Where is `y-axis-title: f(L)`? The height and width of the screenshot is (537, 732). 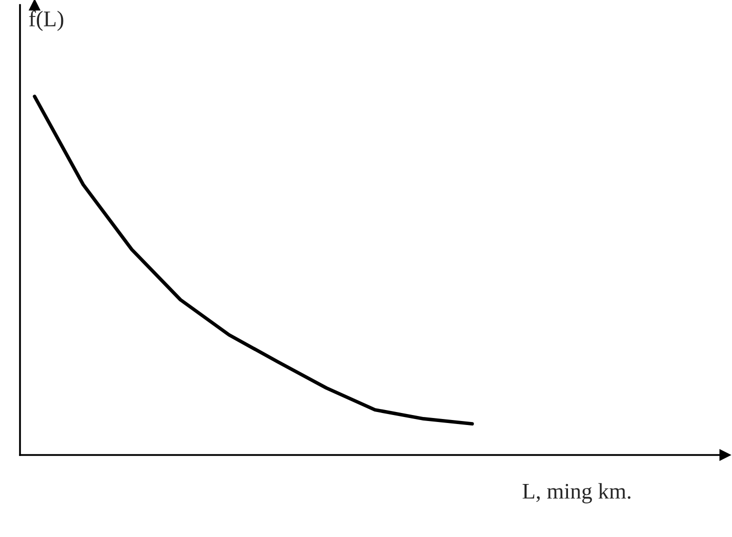
y-axis-title: f(L) is located at coordinates (46, 20).